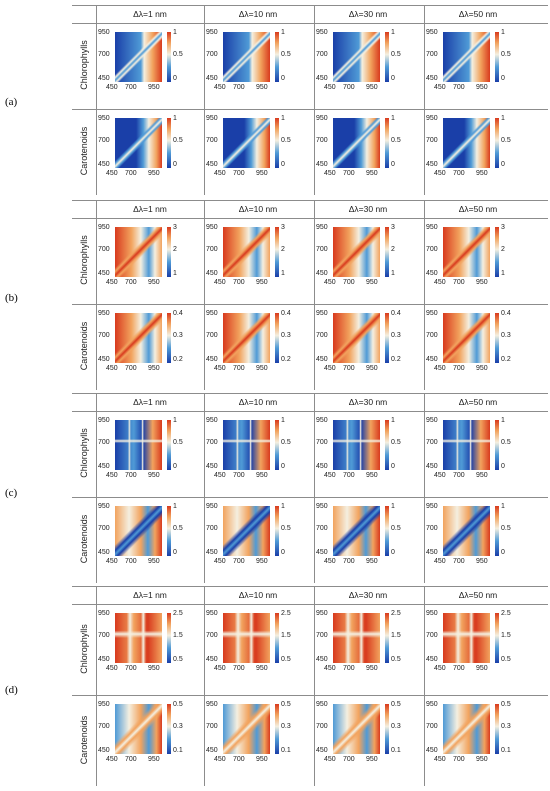 The image size is (550, 791). What do you see at coordinates (286, 613) in the screenshot?
I see `colorbar-tick-label: 2.5` at bounding box center [286, 613].